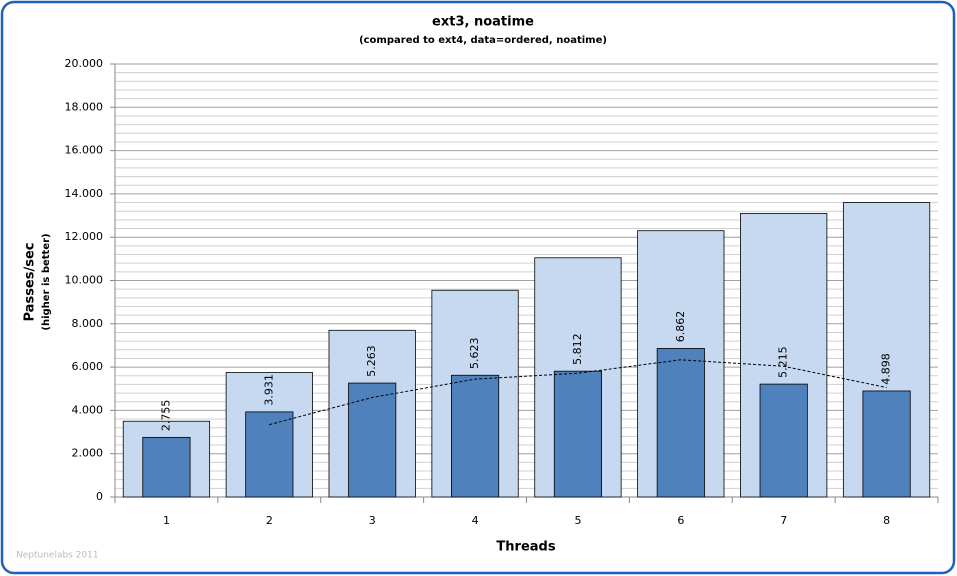 This screenshot has height=576, width=957. What do you see at coordinates (483, 22) in the screenshot?
I see `chart-title: ext3, noatime` at bounding box center [483, 22].